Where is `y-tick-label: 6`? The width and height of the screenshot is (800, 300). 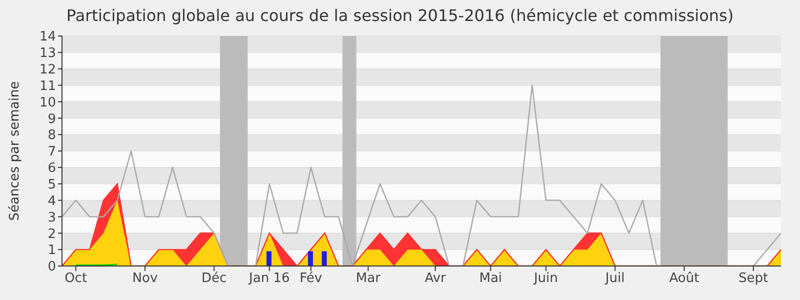 y-tick-label: 6 is located at coordinates (52, 168).